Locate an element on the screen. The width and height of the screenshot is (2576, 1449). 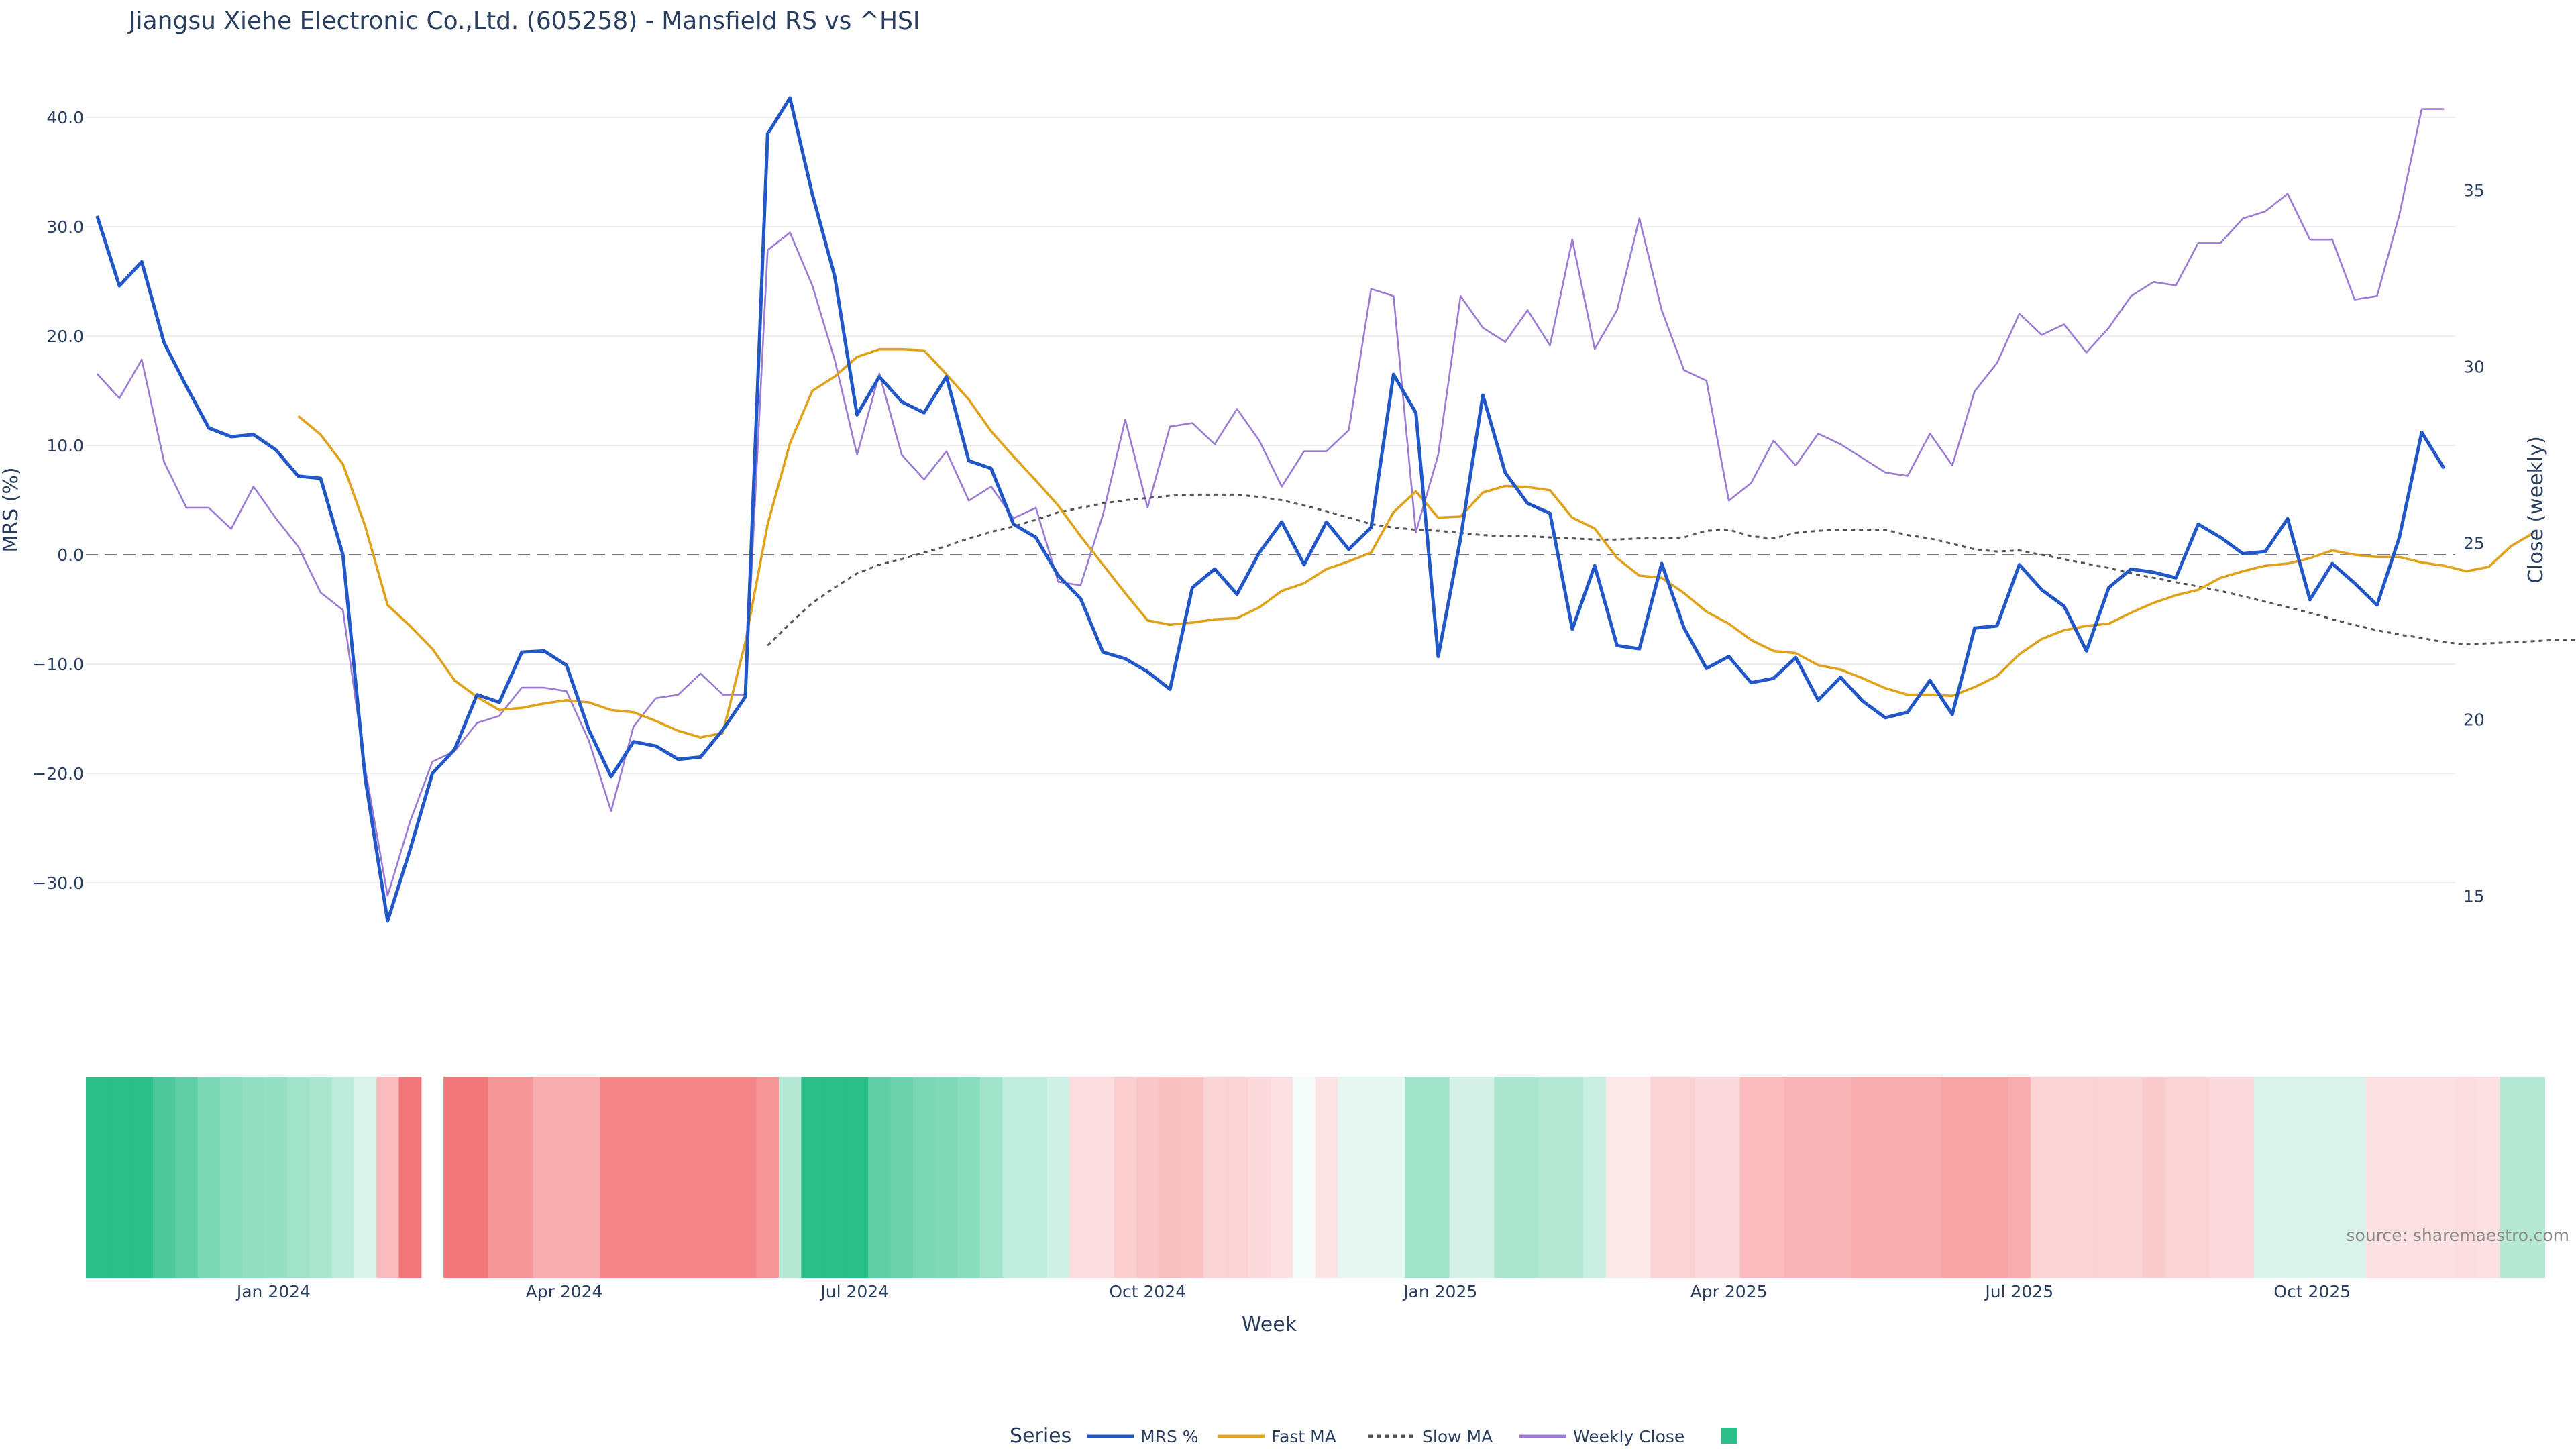
strength-band-layer is located at coordinates (1315, 1177).